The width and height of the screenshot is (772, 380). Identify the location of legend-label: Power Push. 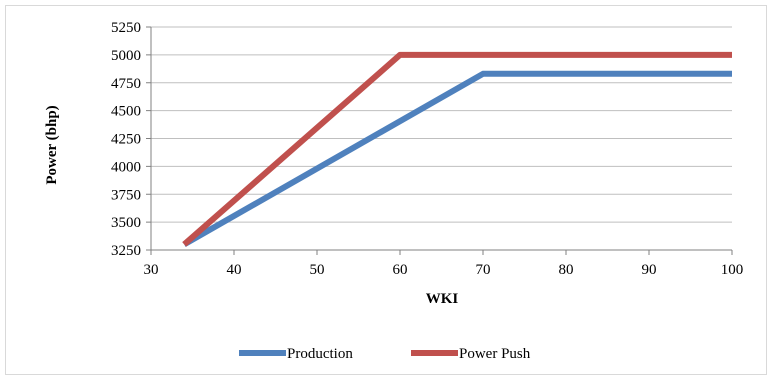
(495, 354).